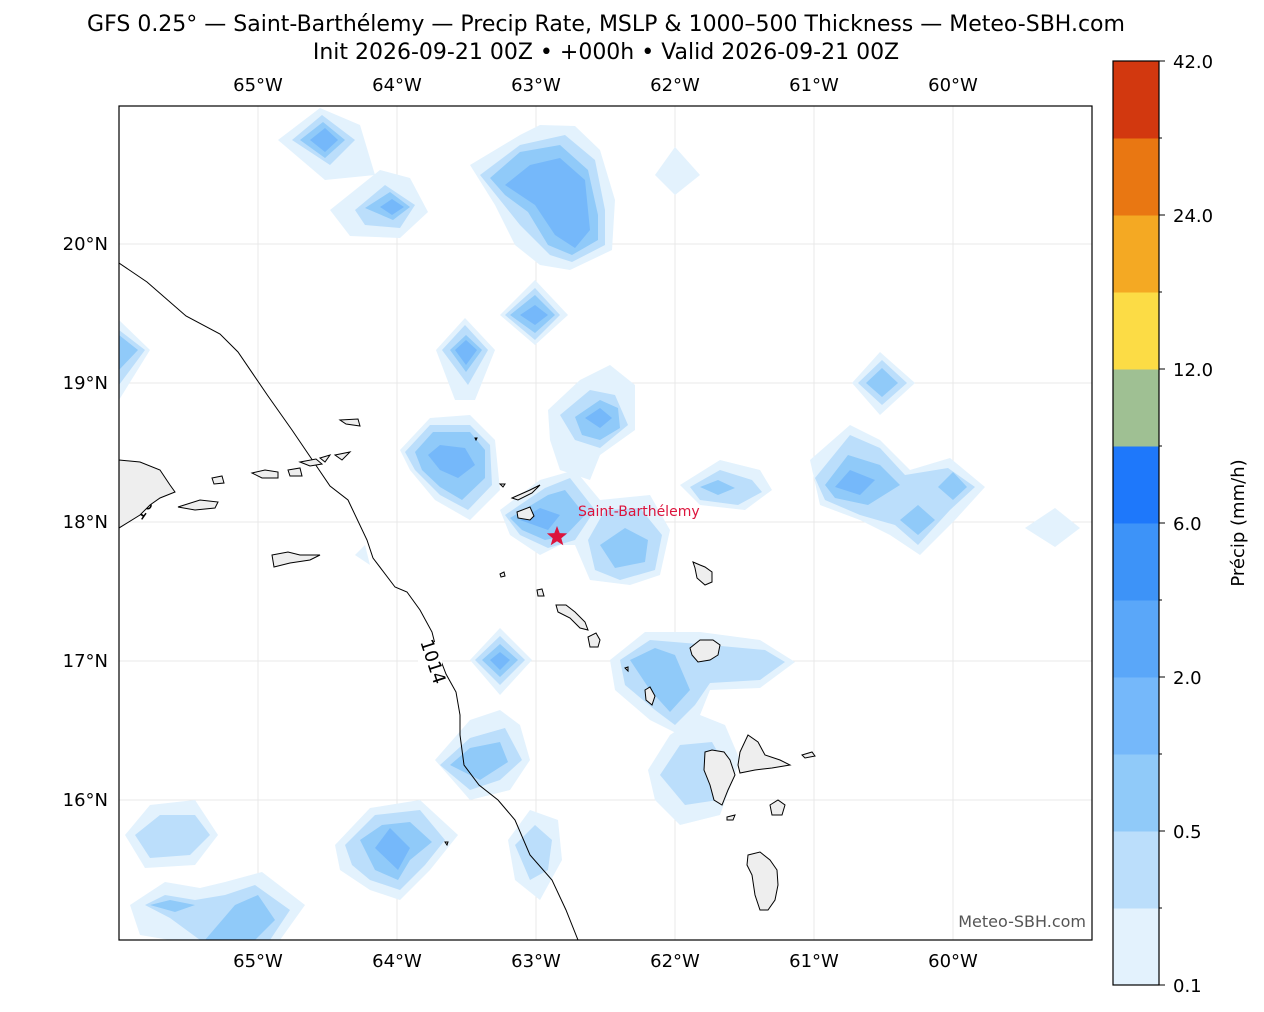 The image size is (1264, 1012). What do you see at coordinates (525, 513) in the screenshot?
I see `land-st-martin` at bounding box center [525, 513].